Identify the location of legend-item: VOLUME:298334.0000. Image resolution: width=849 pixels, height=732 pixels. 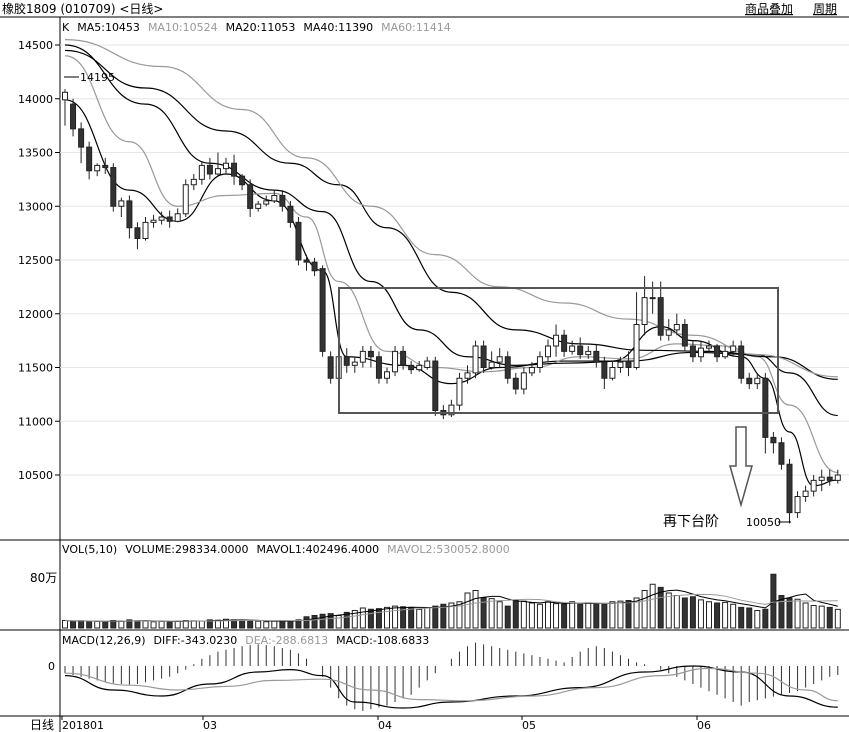
(186, 549).